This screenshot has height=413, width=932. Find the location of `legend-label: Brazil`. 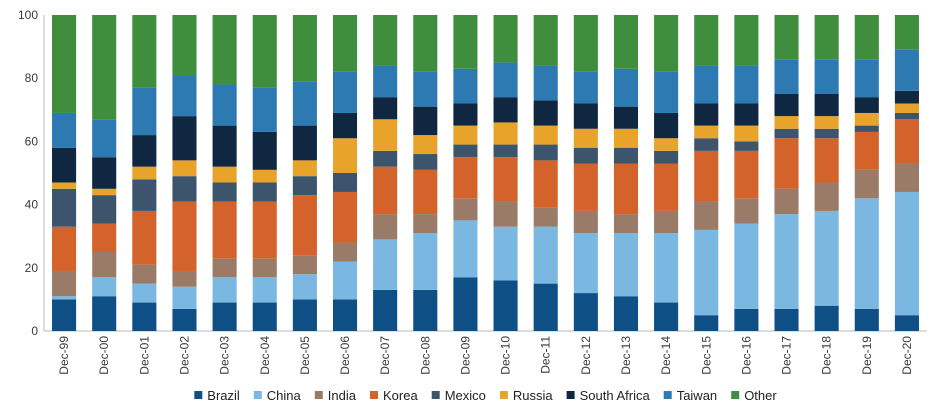

legend-label: Brazil is located at coordinates (223, 395).